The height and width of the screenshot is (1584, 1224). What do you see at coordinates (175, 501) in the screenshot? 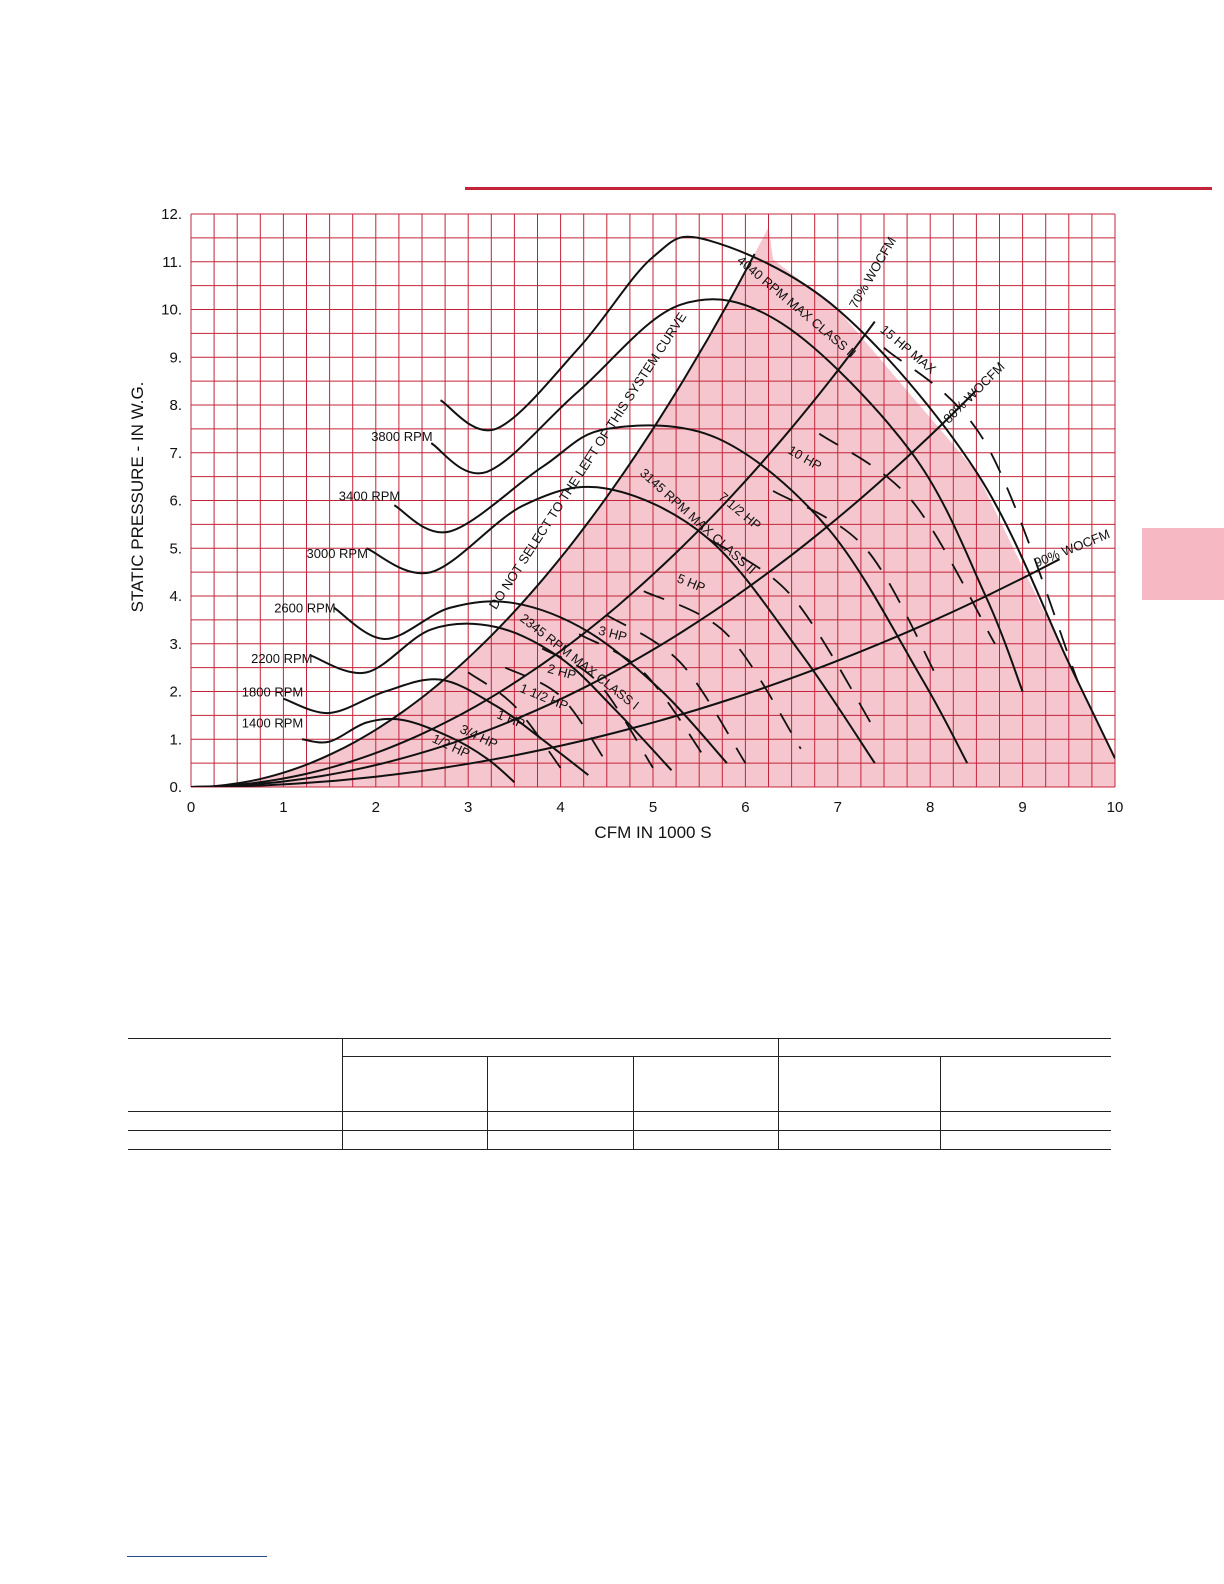
I see `y-tick-label: 6.` at bounding box center [175, 501].